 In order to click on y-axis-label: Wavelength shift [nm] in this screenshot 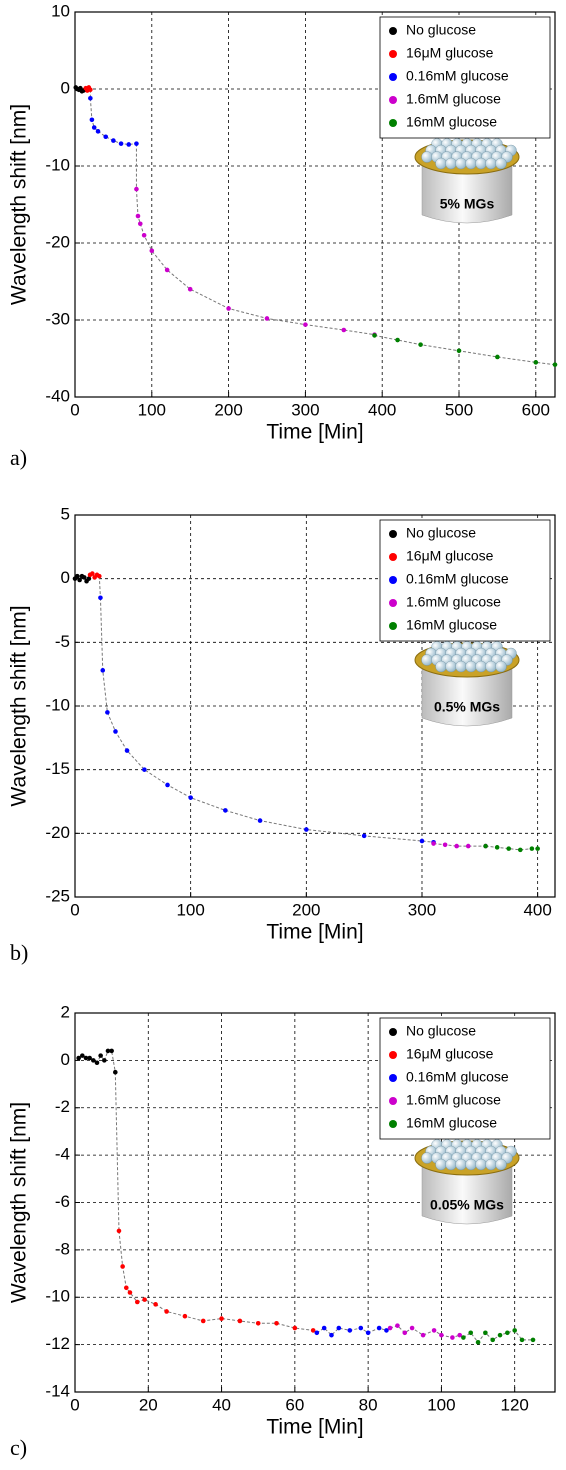, I will do `click(19, 1202)`.